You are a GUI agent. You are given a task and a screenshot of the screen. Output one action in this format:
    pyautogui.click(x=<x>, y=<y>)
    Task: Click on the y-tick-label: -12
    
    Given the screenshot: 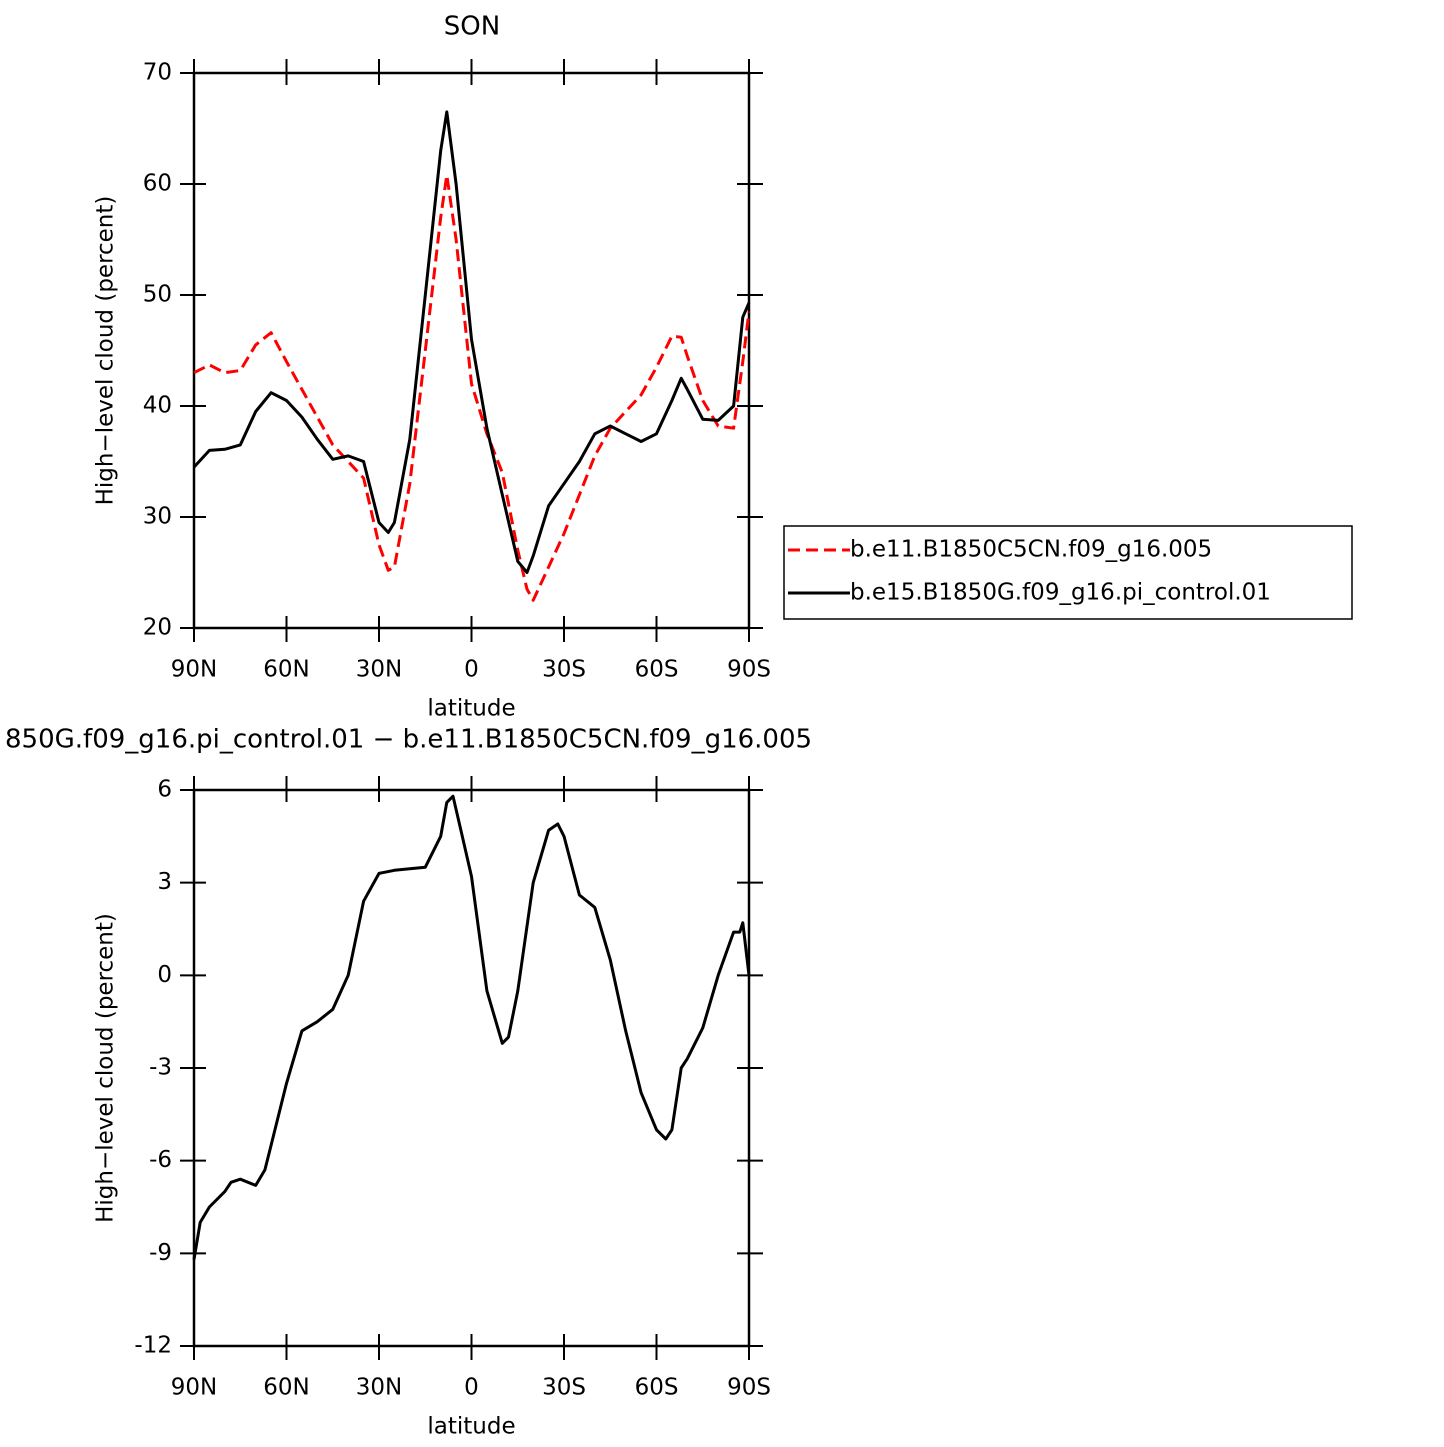 What is the action you would take?
    pyautogui.click(x=153, y=1346)
    